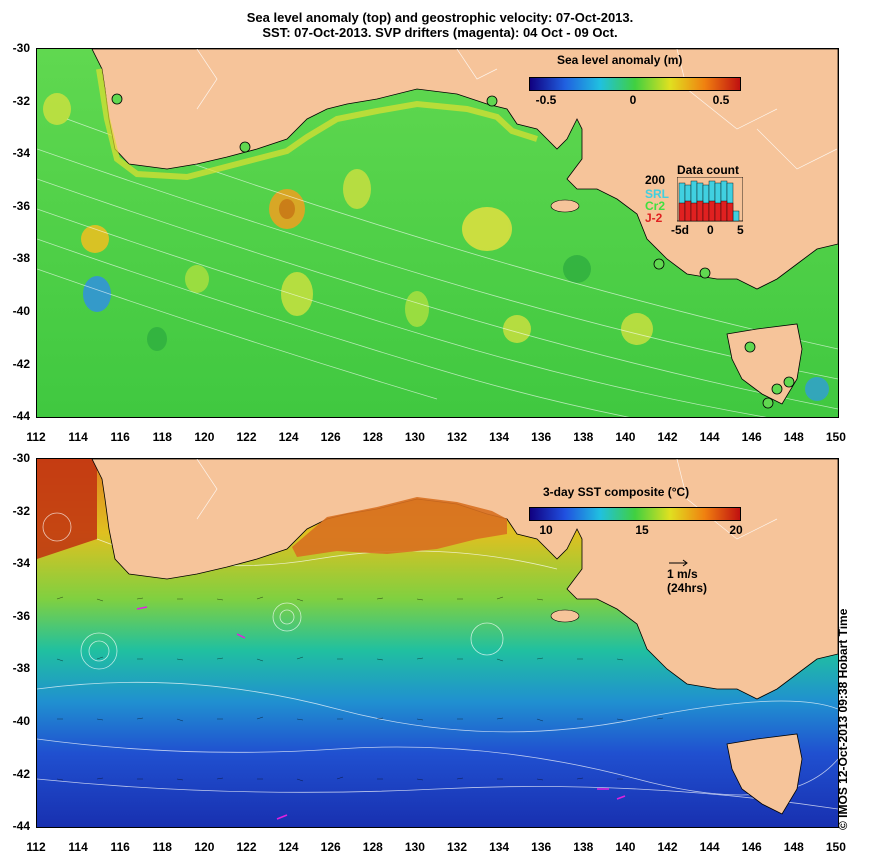 The height and width of the screenshot is (860, 880). Describe the element at coordinates (635, 514) in the screenshot. I see `sst-colorbar` at that location.